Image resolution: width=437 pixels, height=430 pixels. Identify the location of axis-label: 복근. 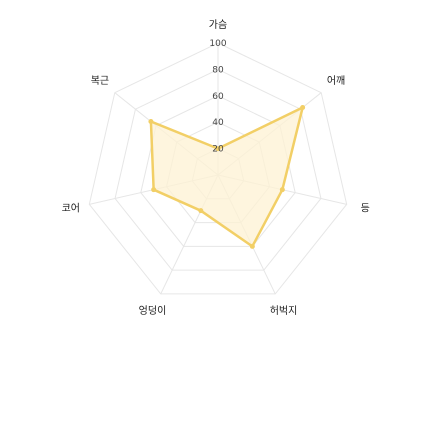
(100, 81).